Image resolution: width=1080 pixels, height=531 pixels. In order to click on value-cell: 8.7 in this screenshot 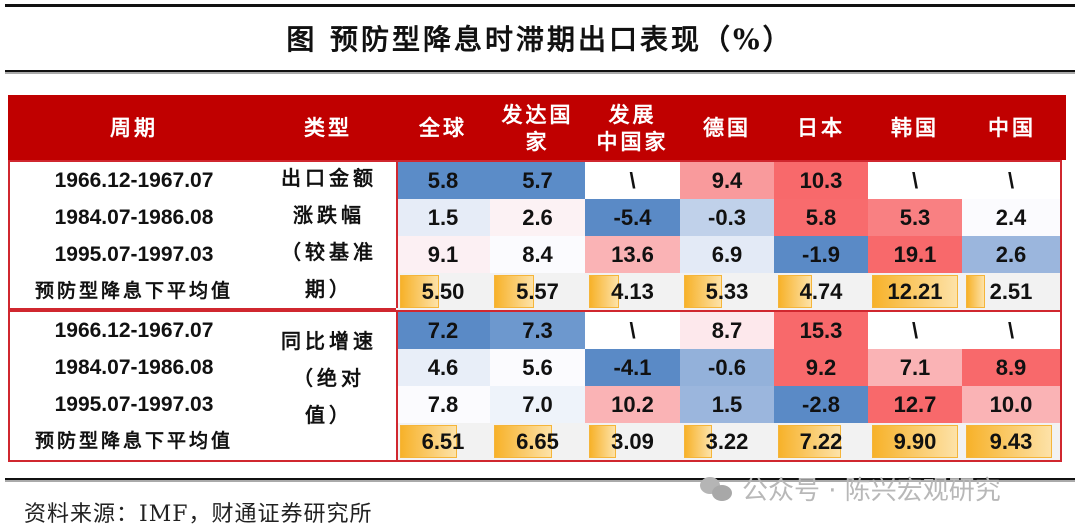, I will do `click(727, 330)`.